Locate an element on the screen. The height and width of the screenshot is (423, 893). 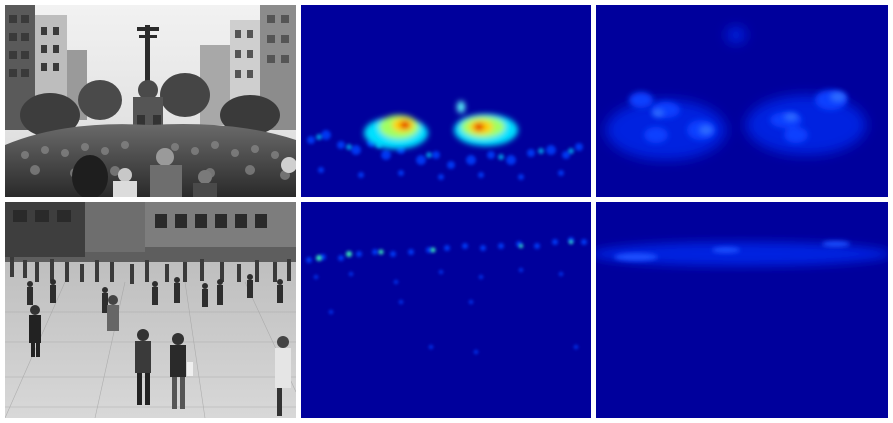
crowd-photo-top is located at coordinates (150, 101).